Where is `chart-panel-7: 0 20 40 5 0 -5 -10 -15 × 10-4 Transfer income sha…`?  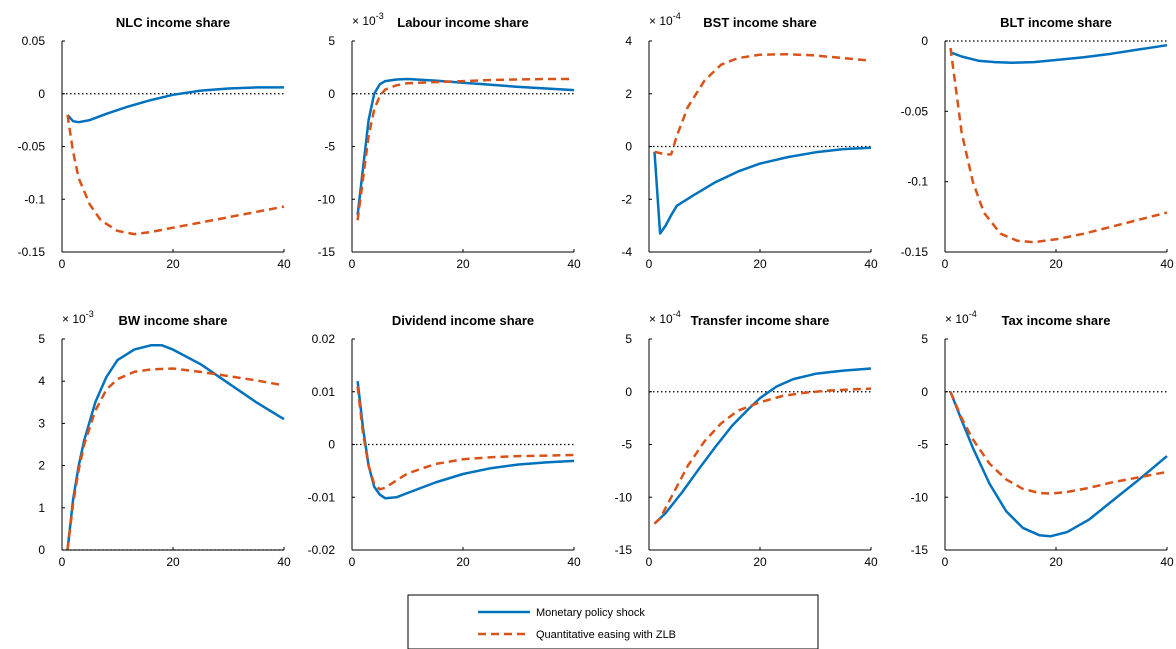 chart-panel-7: 0 20 40 5 0 -5 -10 -15 × 10-4 Transfer income sha… is located at coordinates (746, 439).